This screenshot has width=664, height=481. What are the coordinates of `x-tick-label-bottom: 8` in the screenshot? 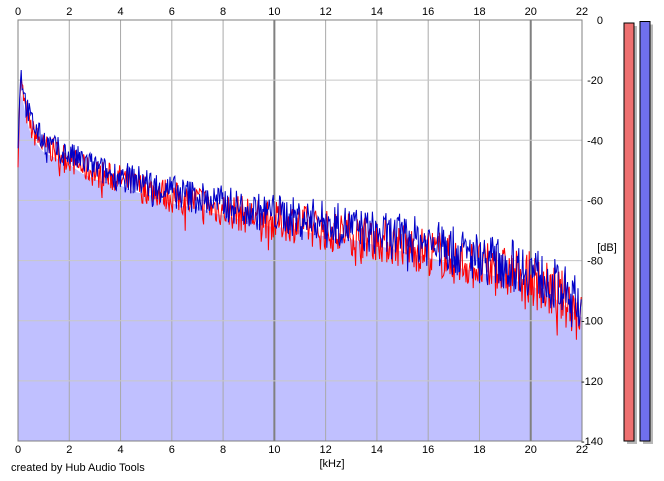 It's located at (223, 450).